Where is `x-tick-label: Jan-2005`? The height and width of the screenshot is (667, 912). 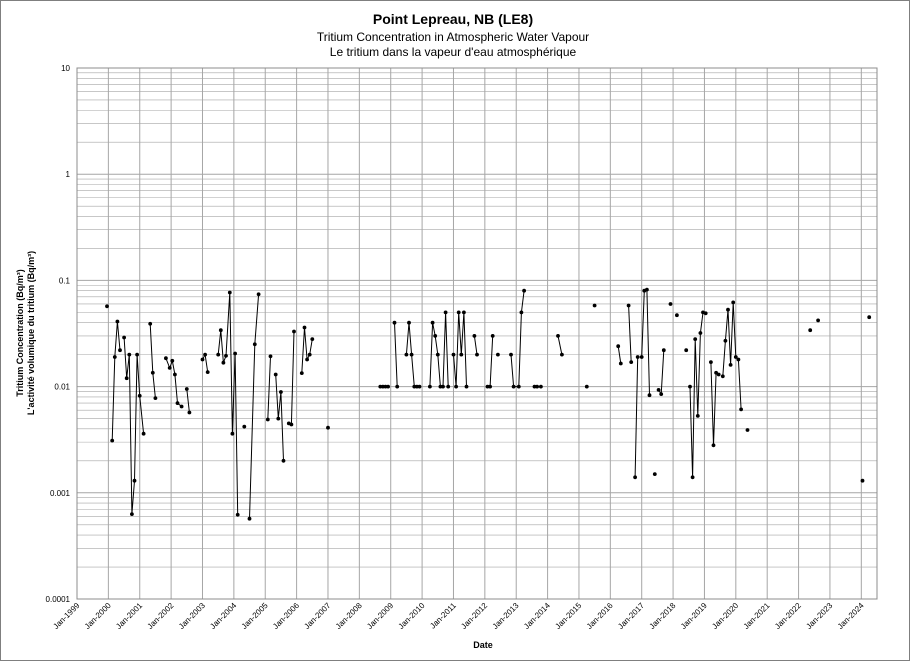 x-tick-label: Jan-2005 is located at coordinates (255, 616).